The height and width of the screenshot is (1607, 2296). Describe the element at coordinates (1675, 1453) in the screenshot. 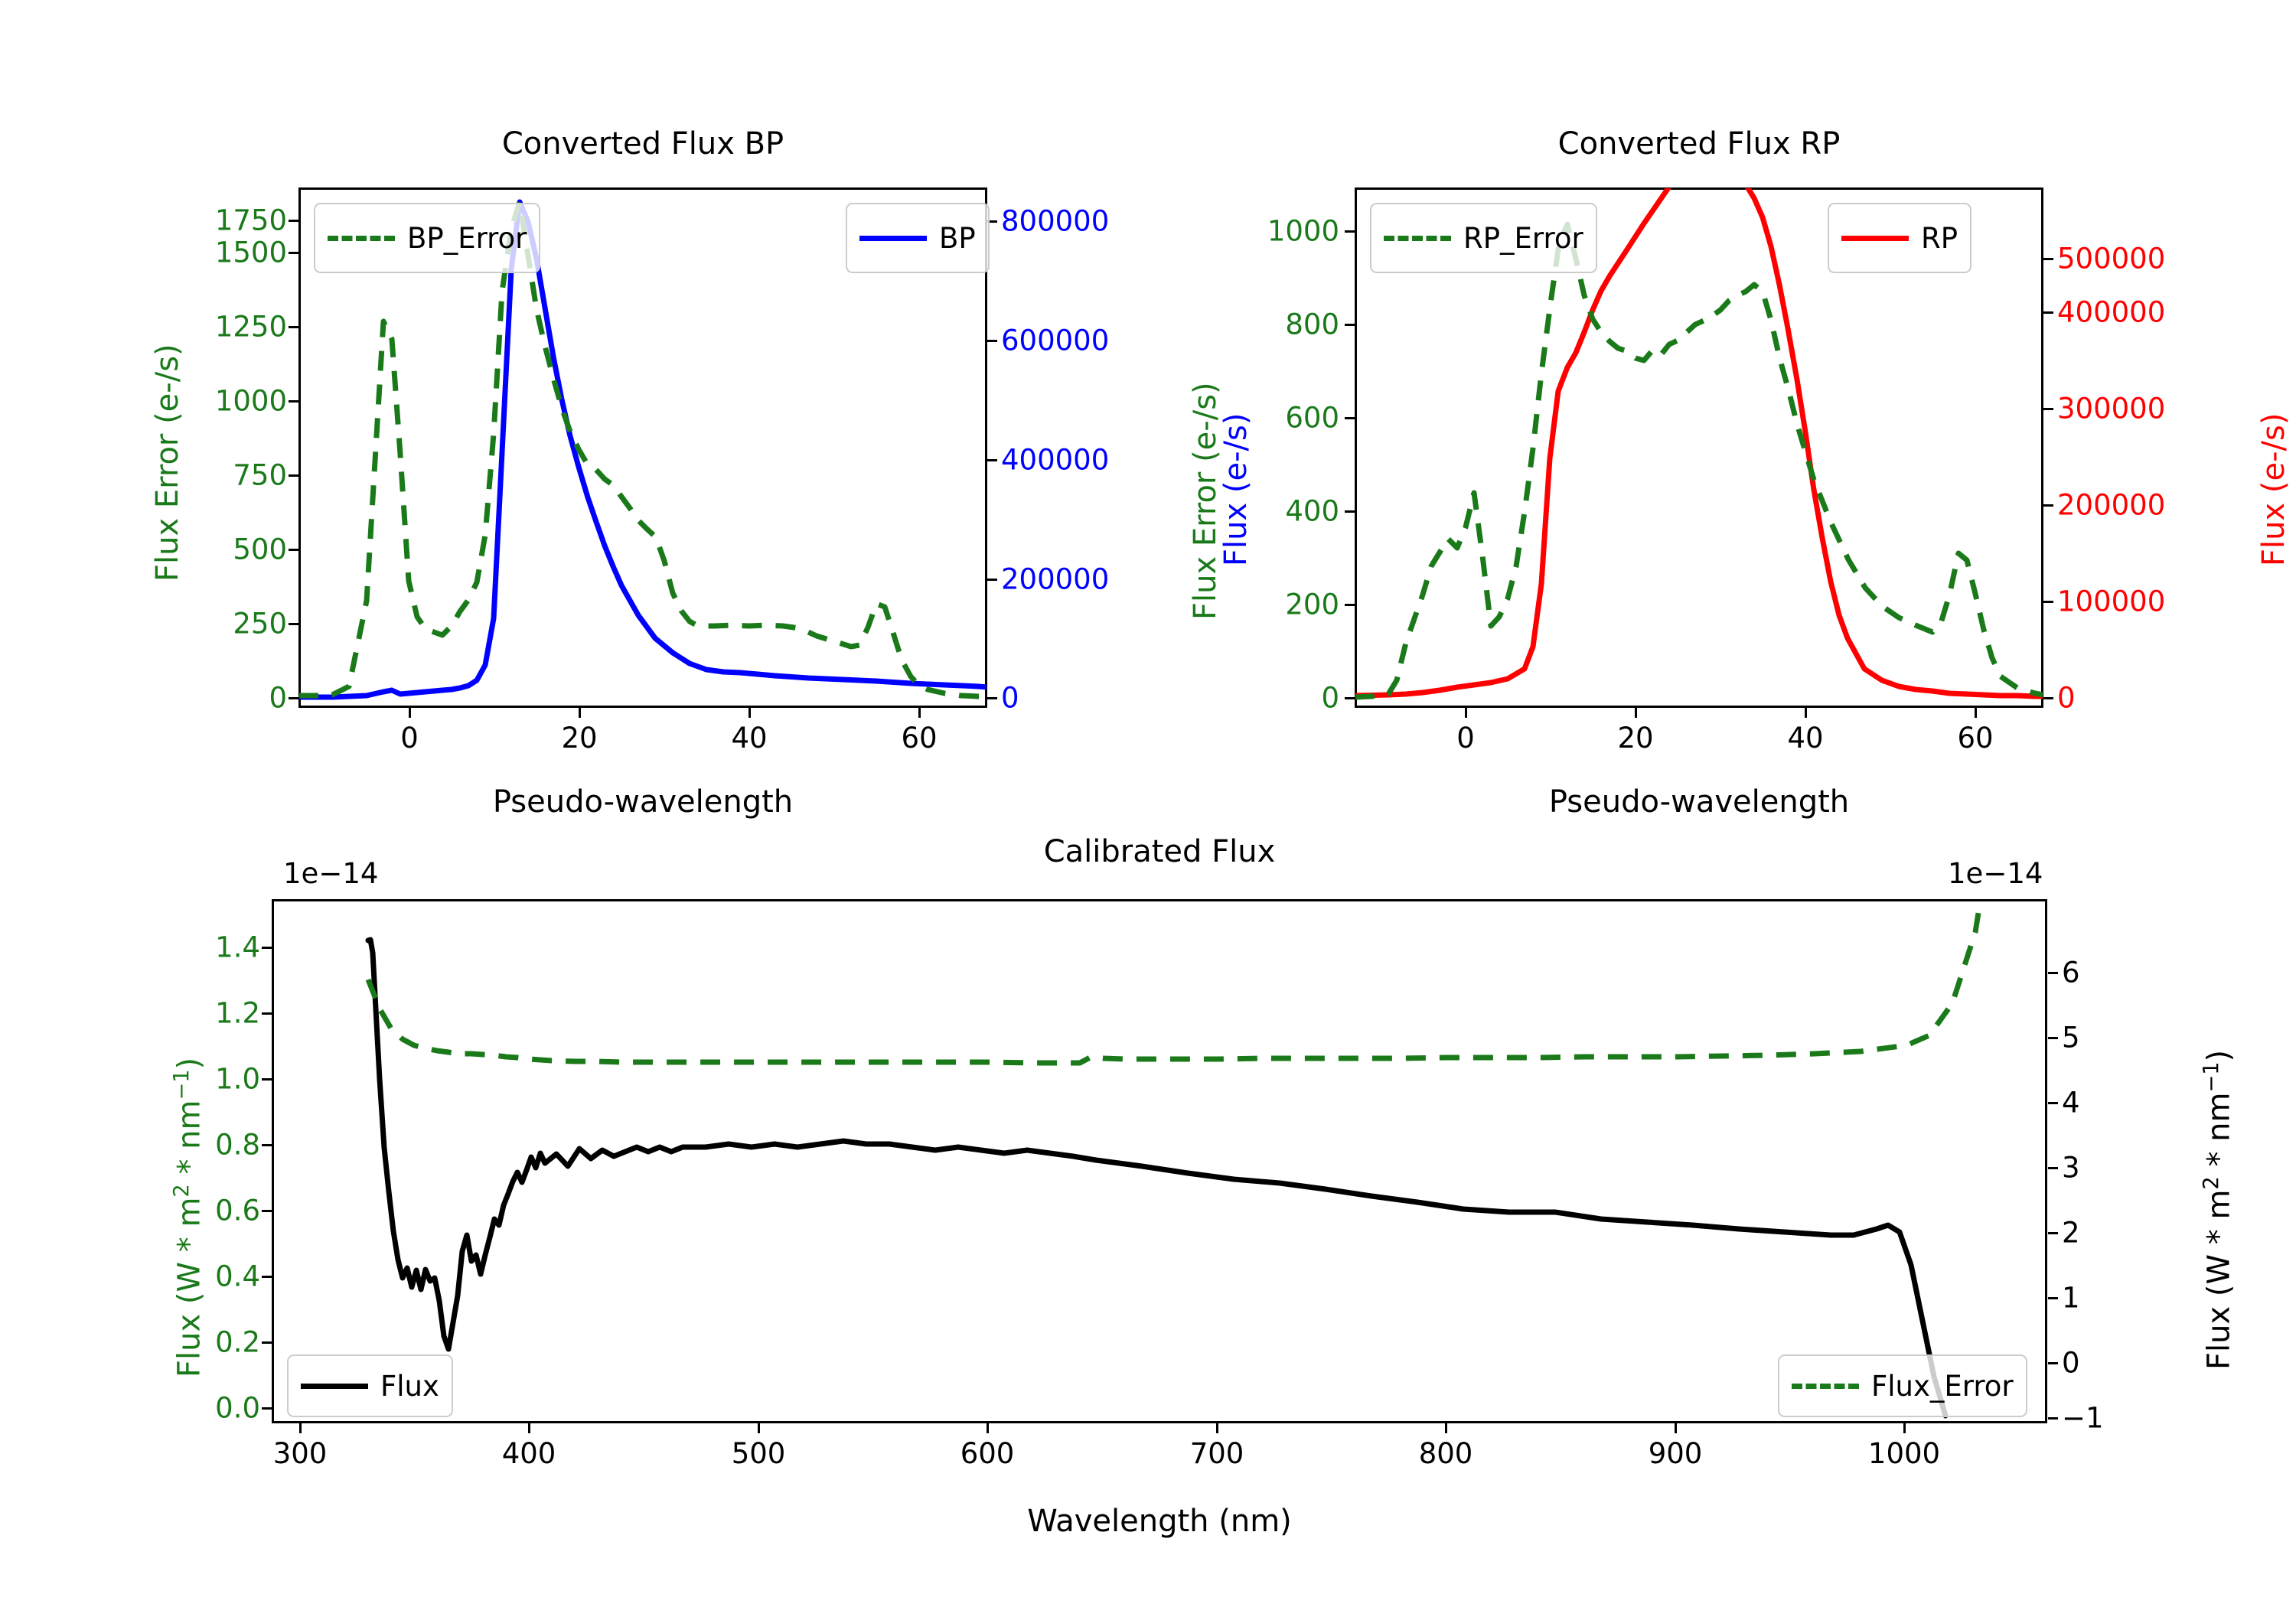

I see `calibrated-xtick: 900` at that location.